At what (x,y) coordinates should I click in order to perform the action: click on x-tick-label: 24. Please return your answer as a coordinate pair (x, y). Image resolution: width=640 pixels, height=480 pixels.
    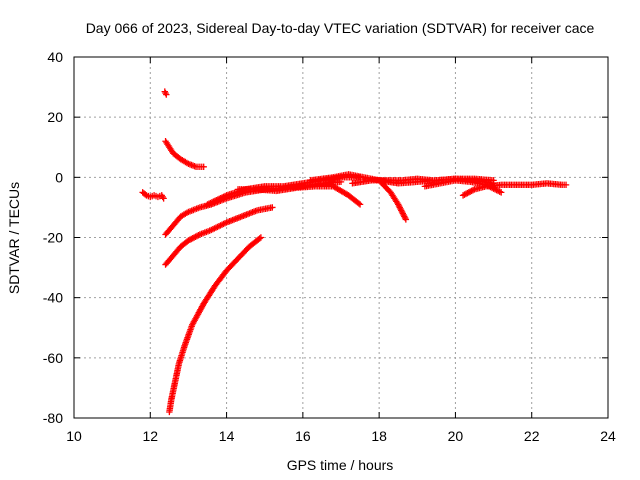
    Looking at the image, I should click on (608, 436).